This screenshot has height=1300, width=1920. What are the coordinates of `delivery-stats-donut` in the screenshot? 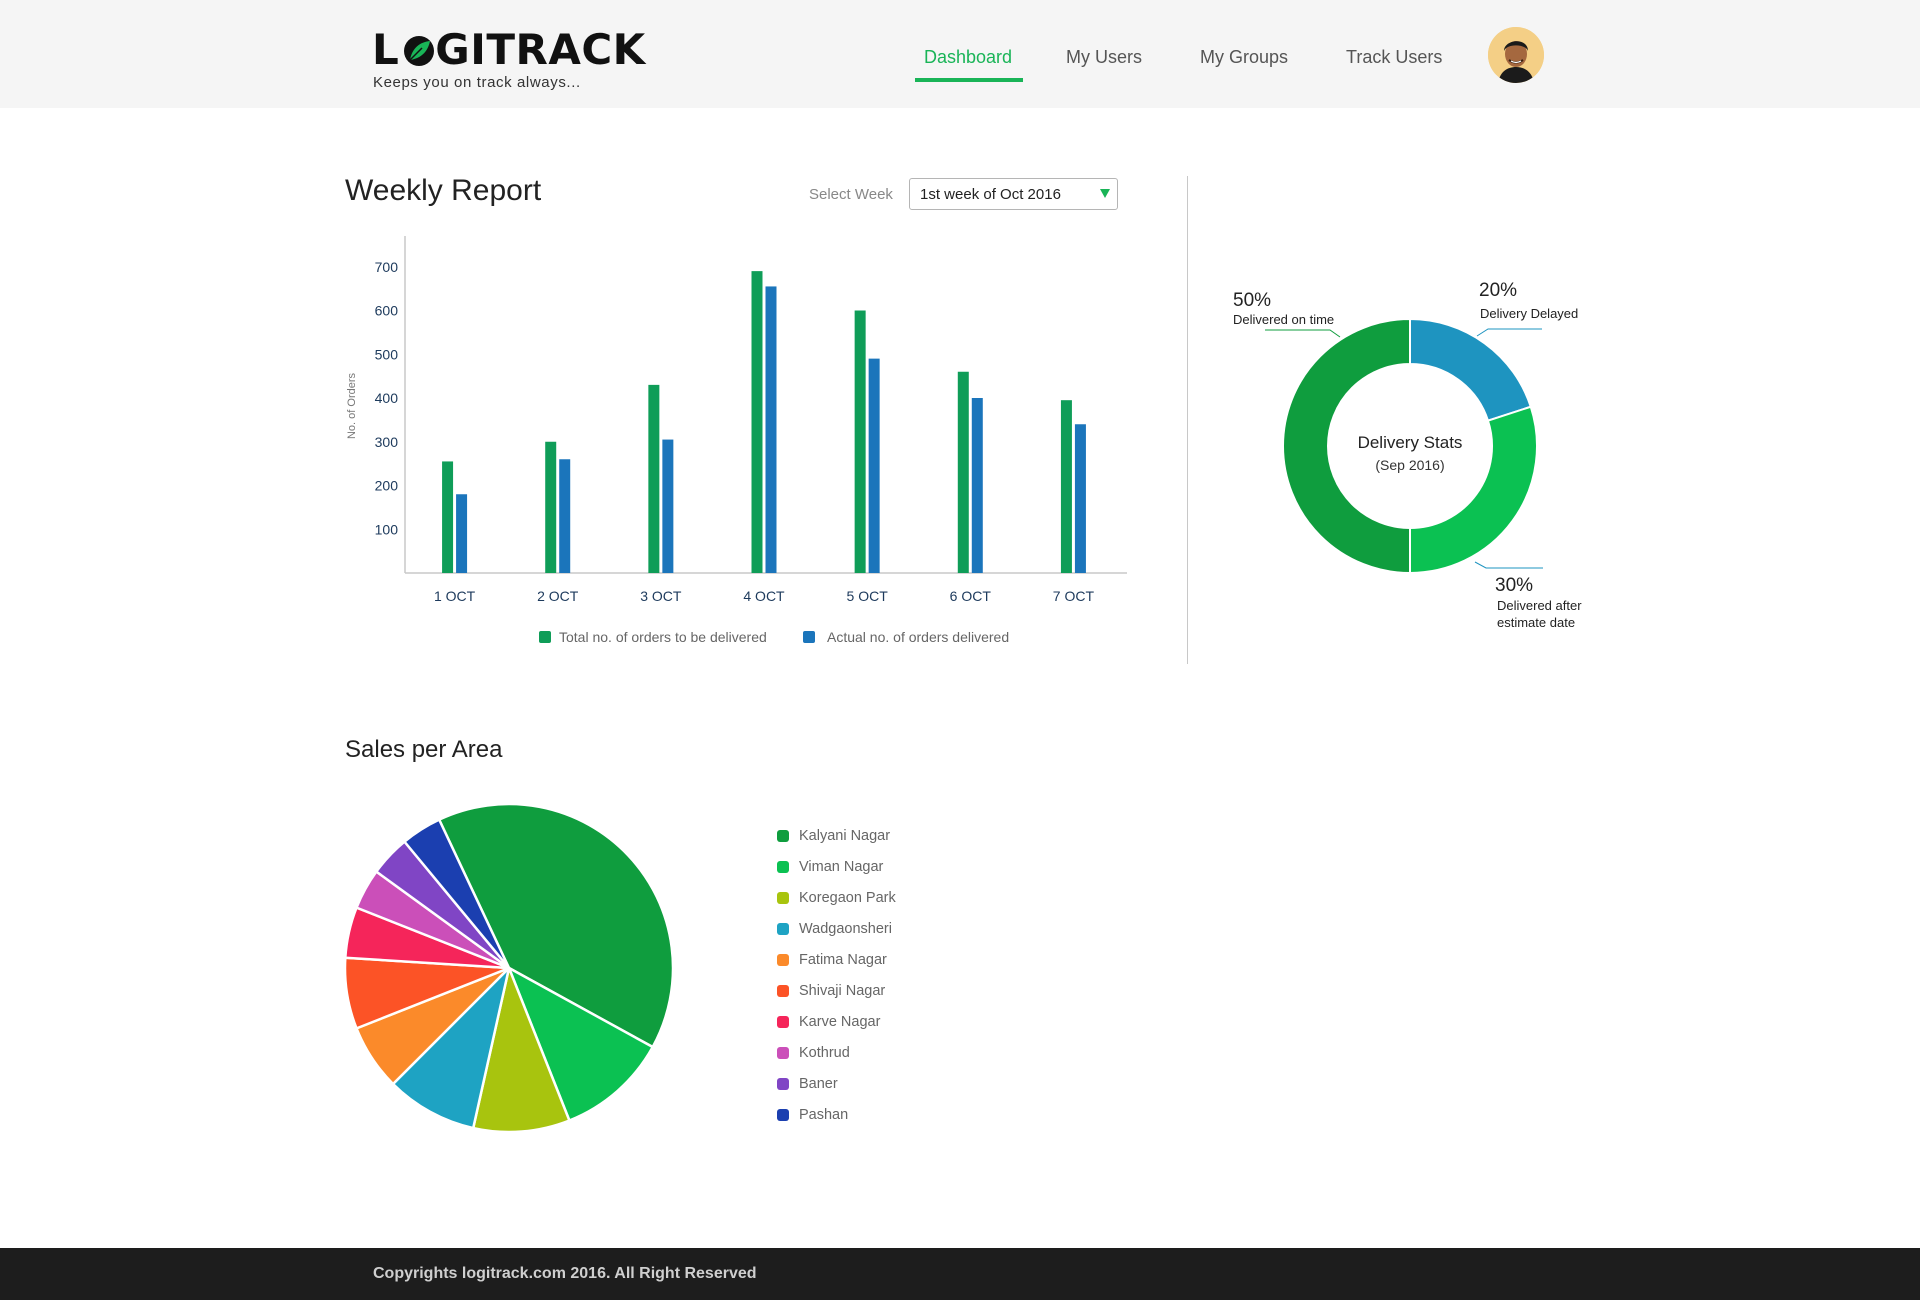 It's located at (1410, 446).